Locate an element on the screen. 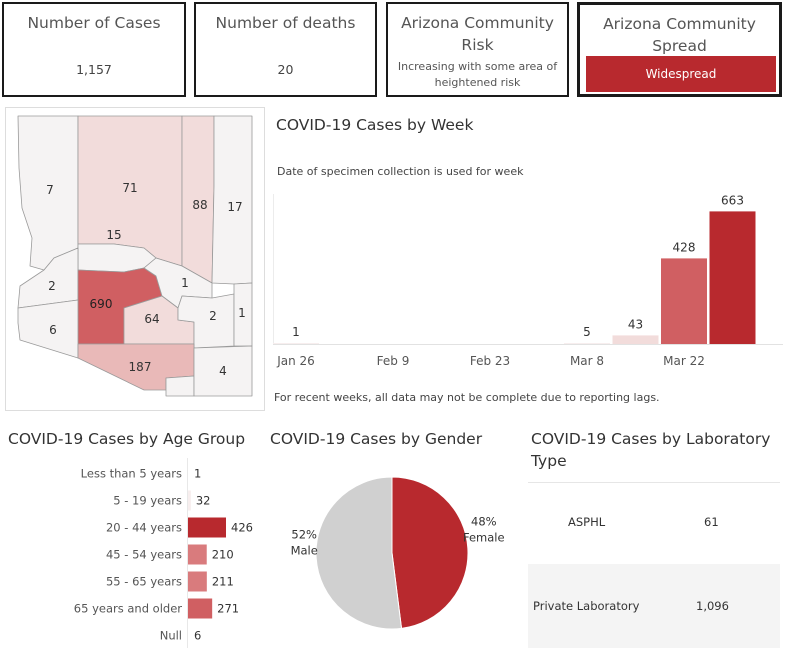 The height and width of the screenshot is (651, 785). county-label-apache: 17 is located at coordinates (234, 207).